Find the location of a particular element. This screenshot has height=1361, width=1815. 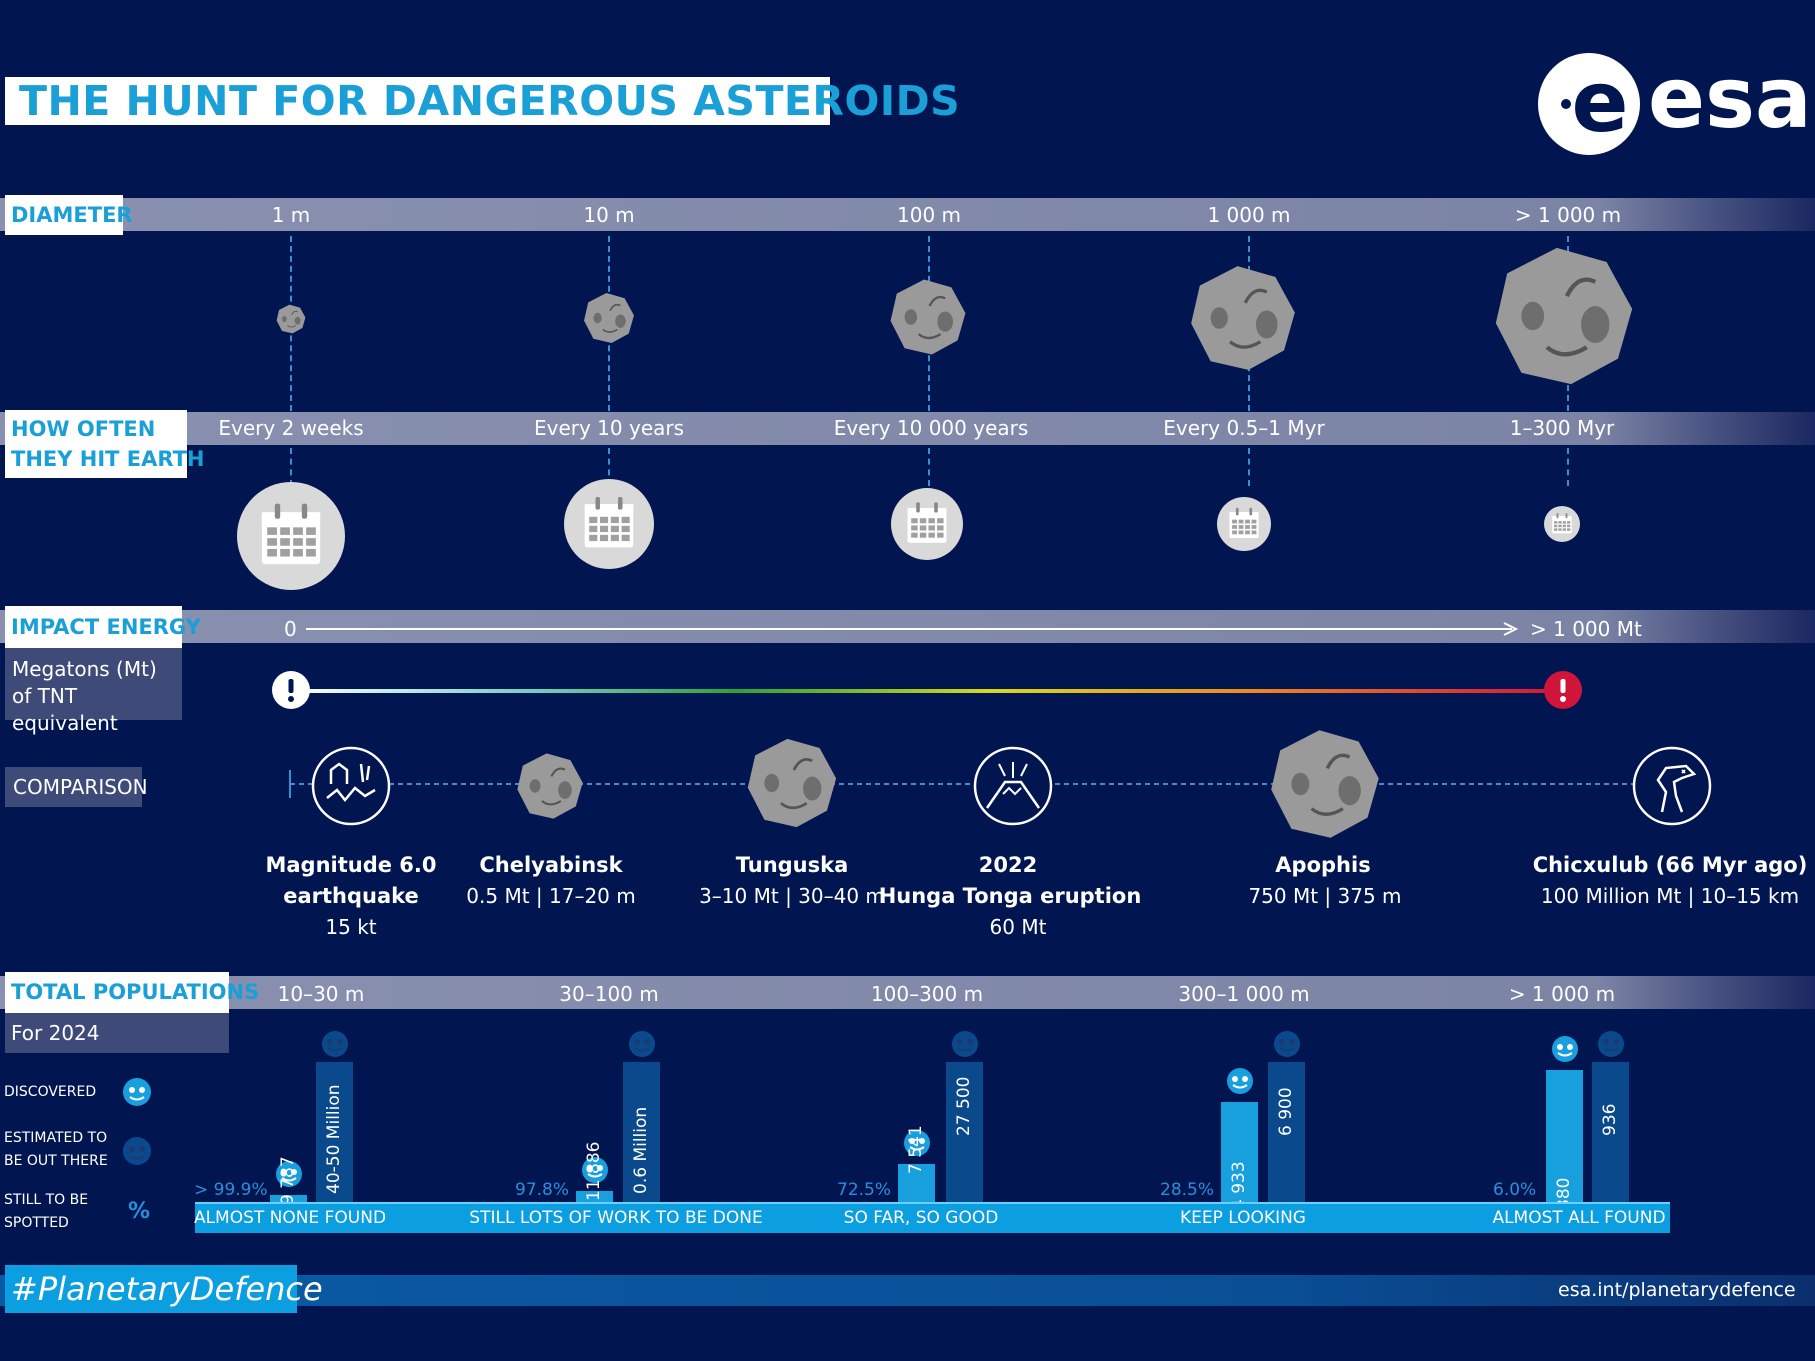

comparison-detail: 0.5 Mt | 17–20 m is located at coordinates (551, 896).